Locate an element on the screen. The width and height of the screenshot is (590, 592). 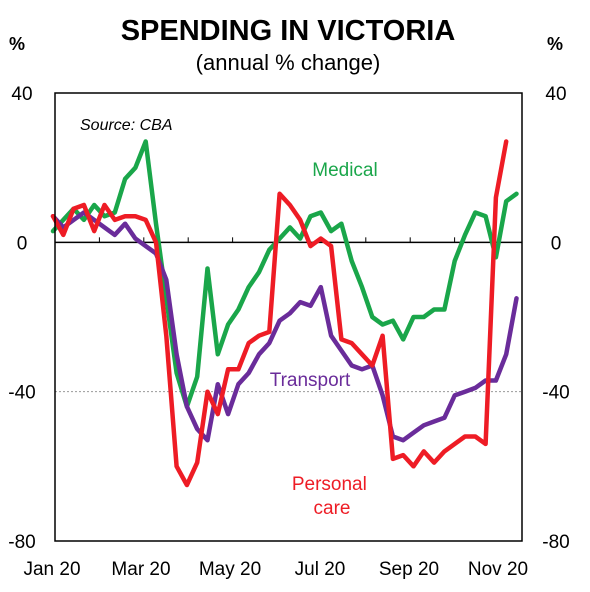
chart-title: SPENDING IN VICTORIA is located at coordinates (288, 31).